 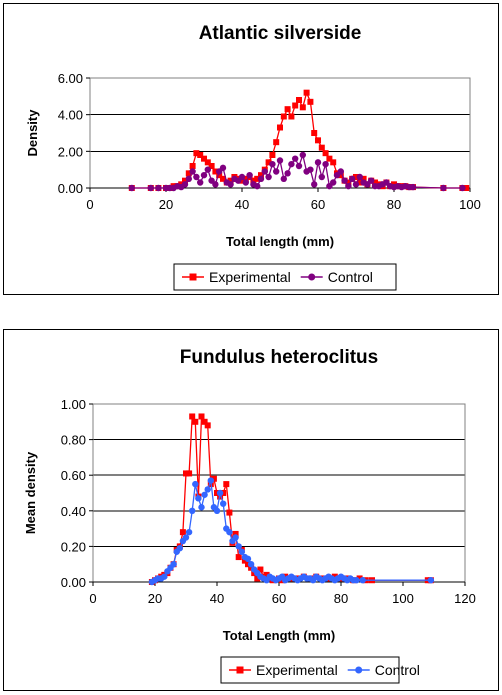 What do you see at coordinates (73, 546) in the screenshot?
I see `y-tick-label: 0.20` at bounding box center [73, 546].